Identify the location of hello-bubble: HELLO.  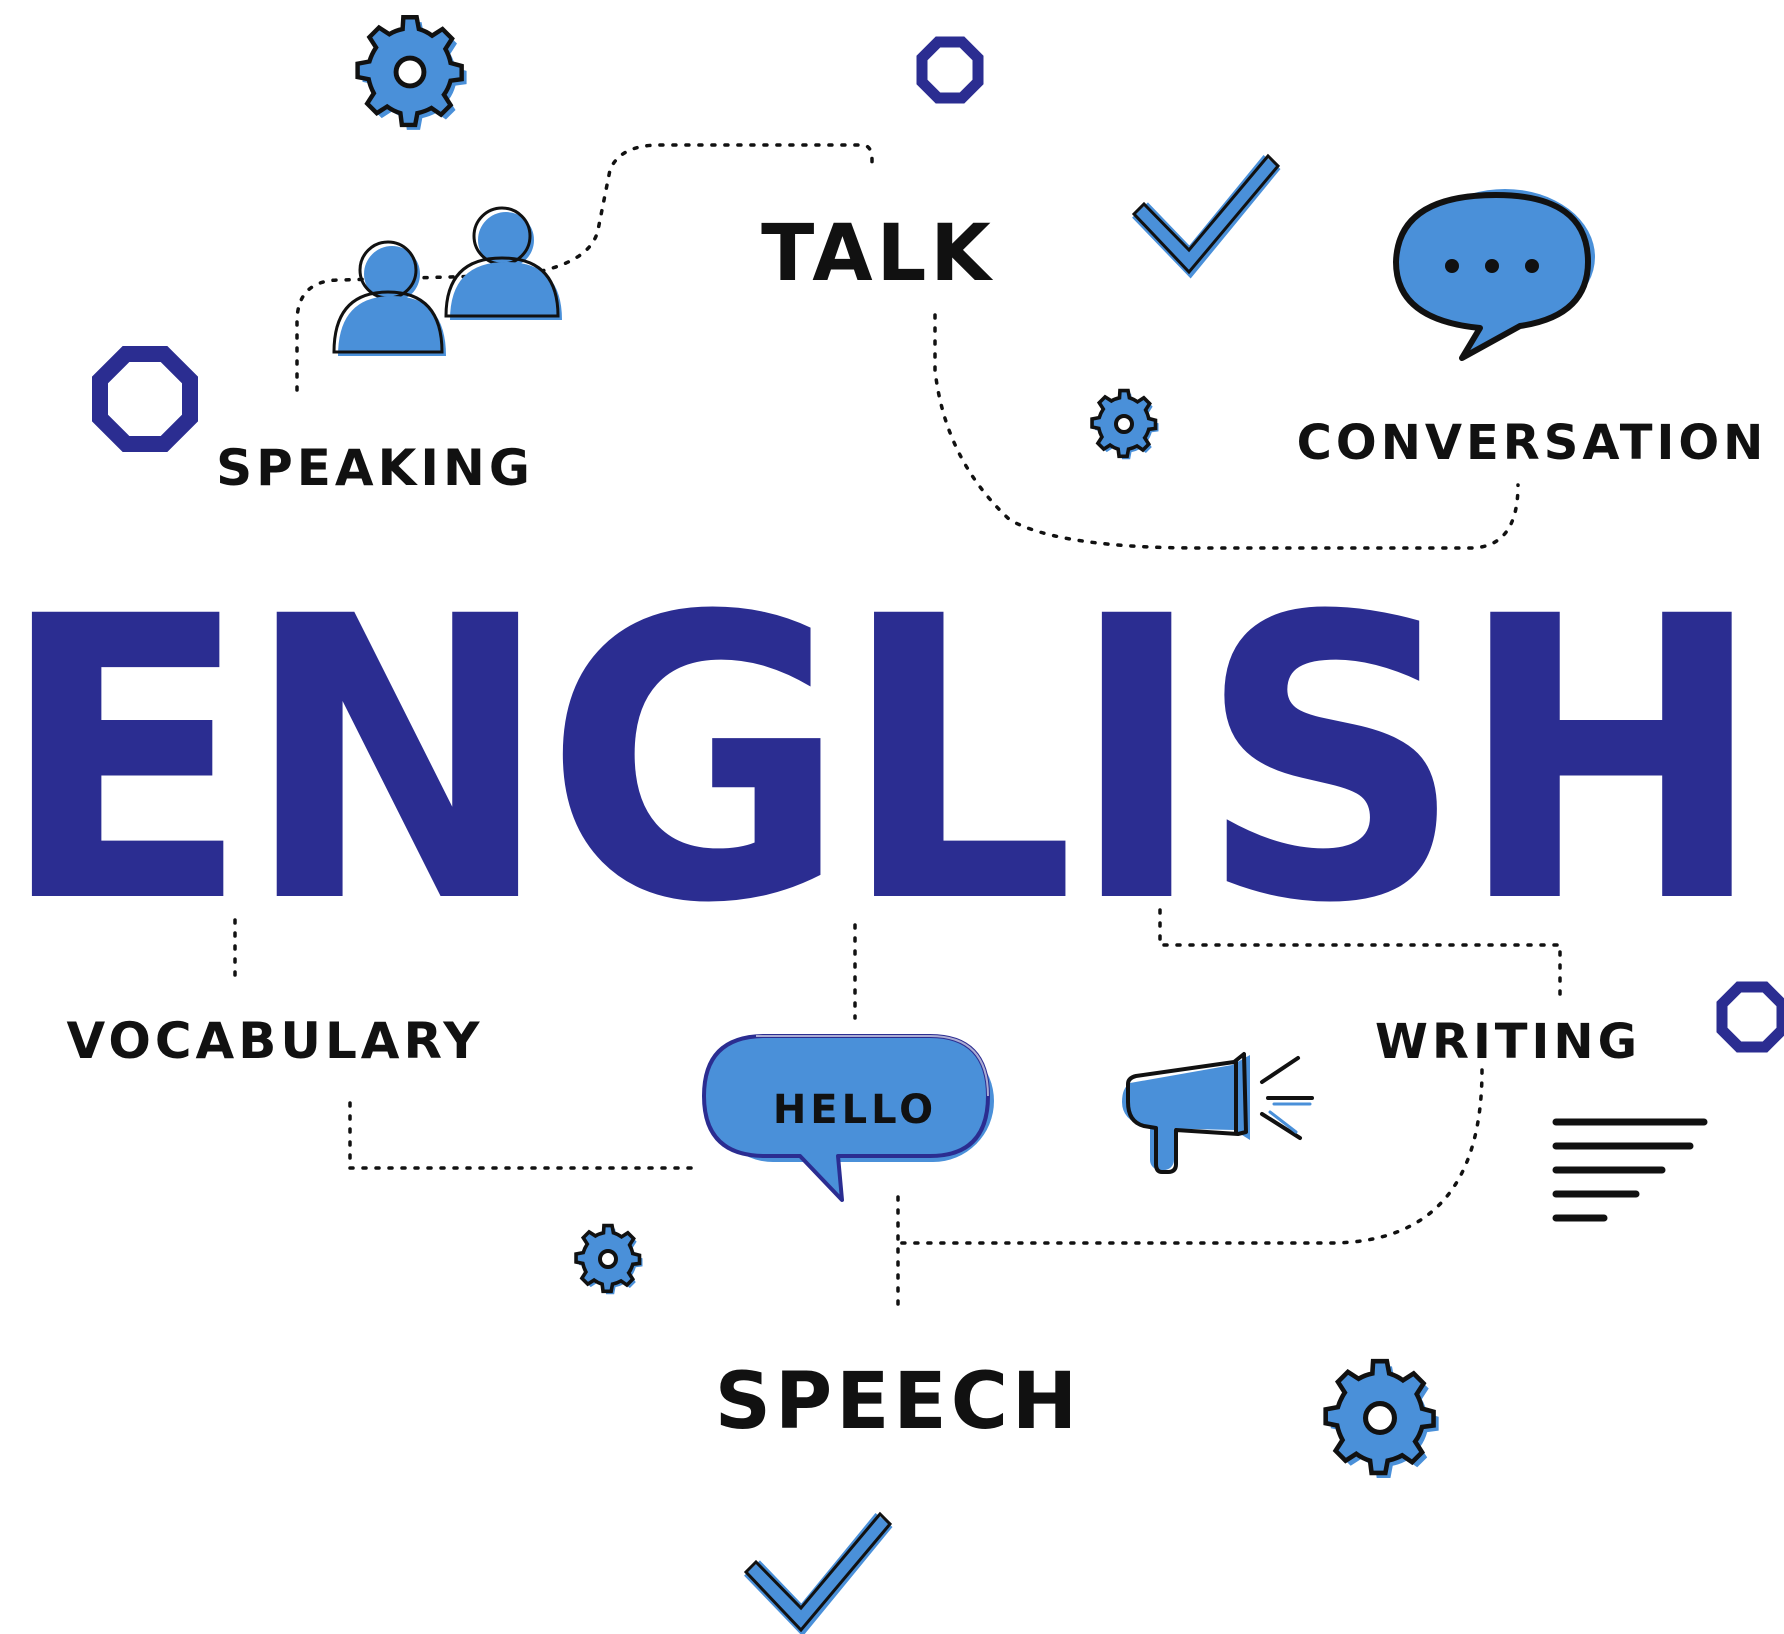
(848, 1118).